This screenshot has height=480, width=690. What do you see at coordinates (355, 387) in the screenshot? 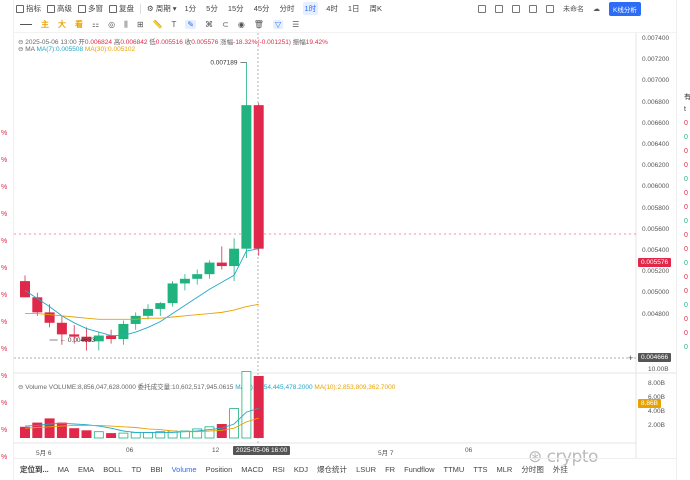
I see `vol-ma10-value: MA(10):2,853,809,362.7000` at bounding box center [355, 387].